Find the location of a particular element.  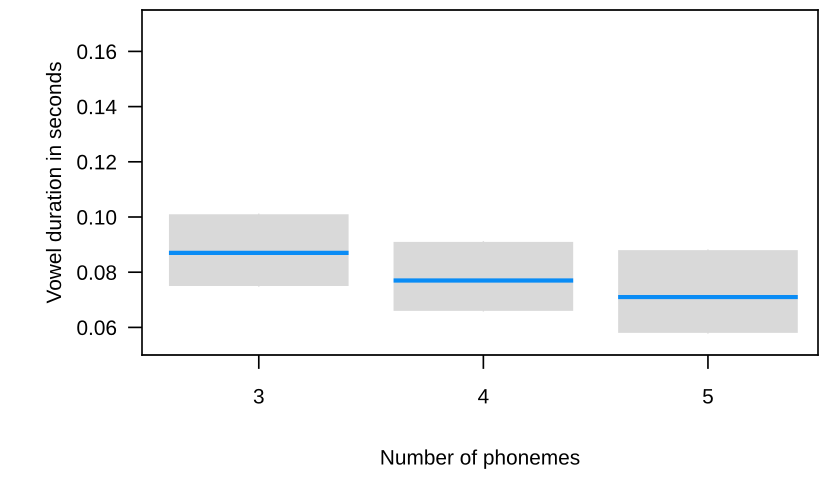

y-tick-label: 0.16 is located at coordinates (96, 52).